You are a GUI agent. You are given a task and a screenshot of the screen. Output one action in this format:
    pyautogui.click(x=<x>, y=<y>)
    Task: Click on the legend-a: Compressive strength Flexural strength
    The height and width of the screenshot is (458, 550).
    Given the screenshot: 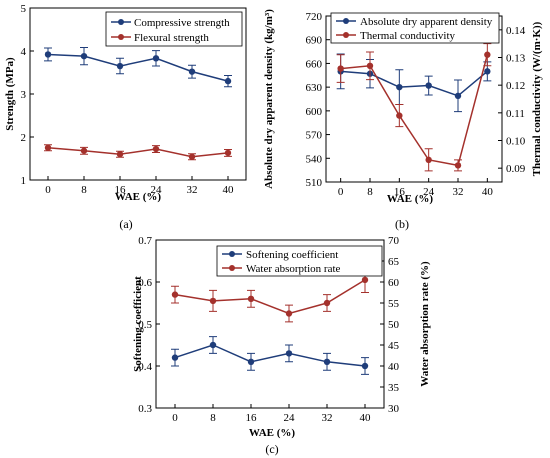 What is the action you would take?
    pyautogui.click(x=174, y=29)
    